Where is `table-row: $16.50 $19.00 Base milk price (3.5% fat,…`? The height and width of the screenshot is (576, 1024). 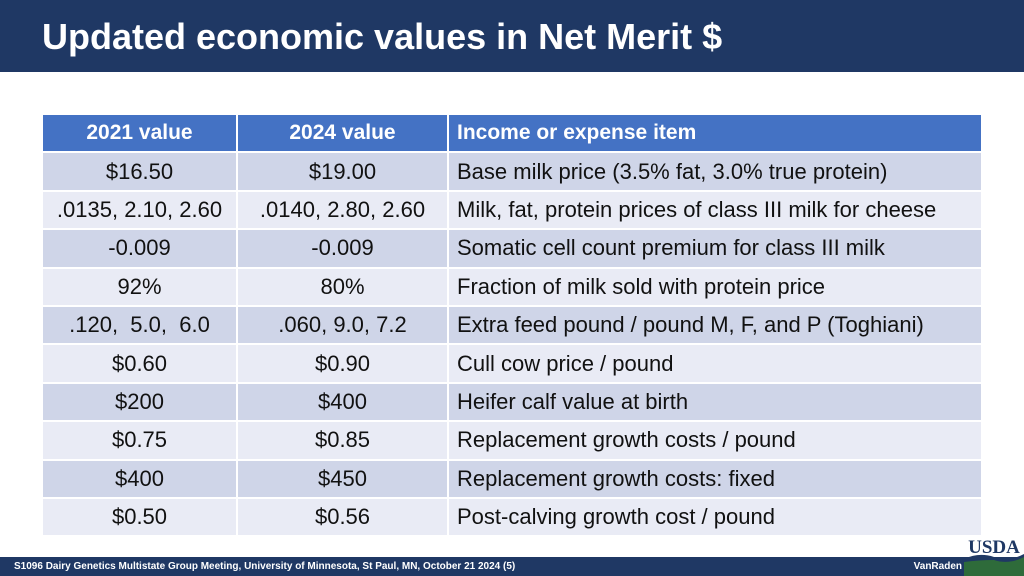 table-row: $16.50 $19.00 Base milk price (3.5% fat,… is located at coordinates (512, 171).